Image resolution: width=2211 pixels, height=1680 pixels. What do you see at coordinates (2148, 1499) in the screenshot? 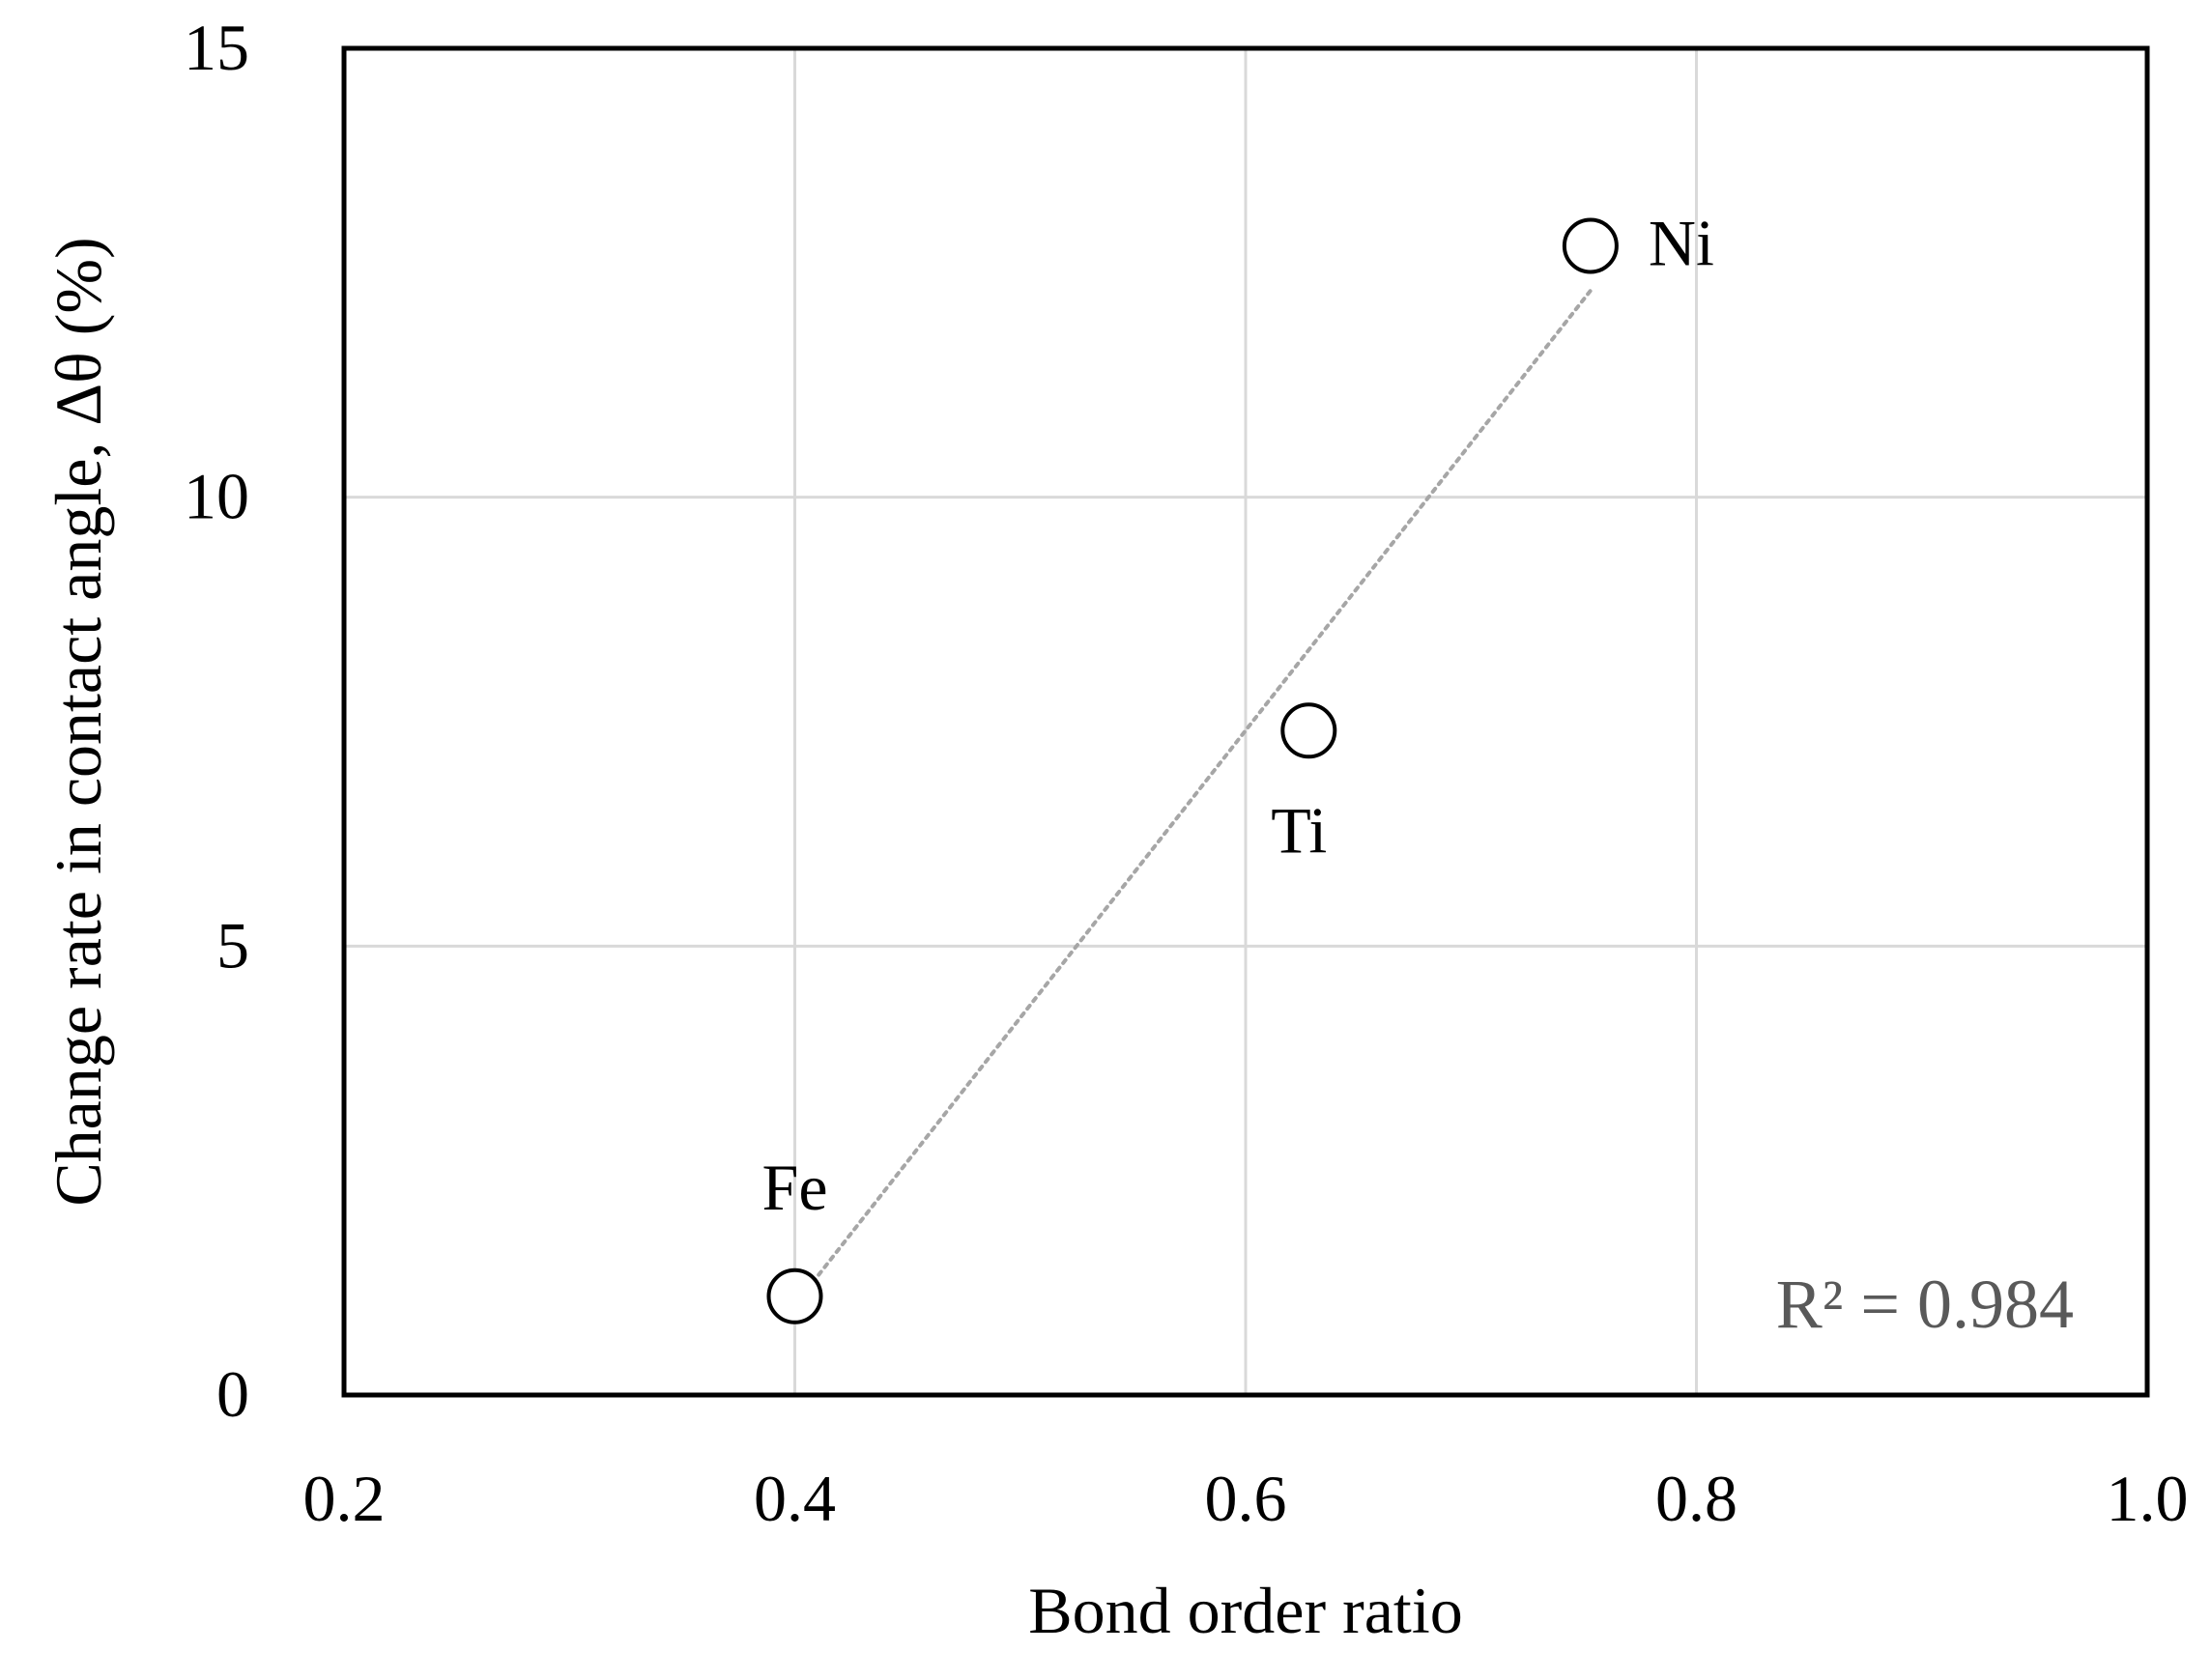
I see `x-tick-label-4: 1.0` at bounding box center [2148, 1499].